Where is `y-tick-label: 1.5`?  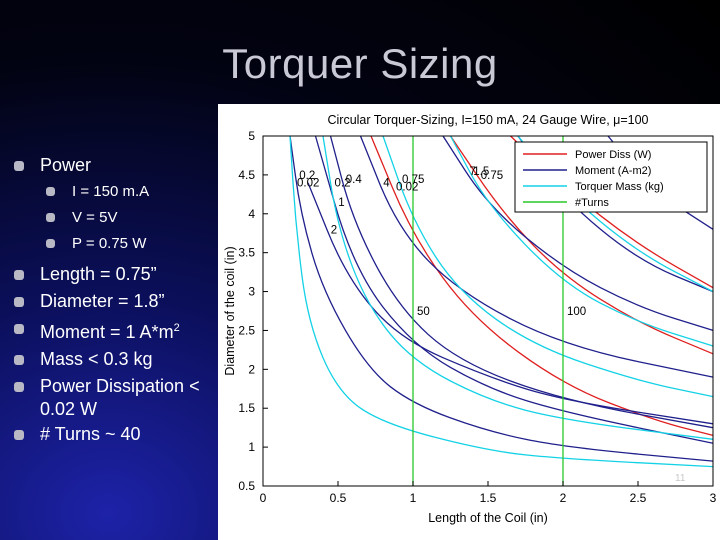
y-tick-label: 1.5 is located at coordinates (246, 408).